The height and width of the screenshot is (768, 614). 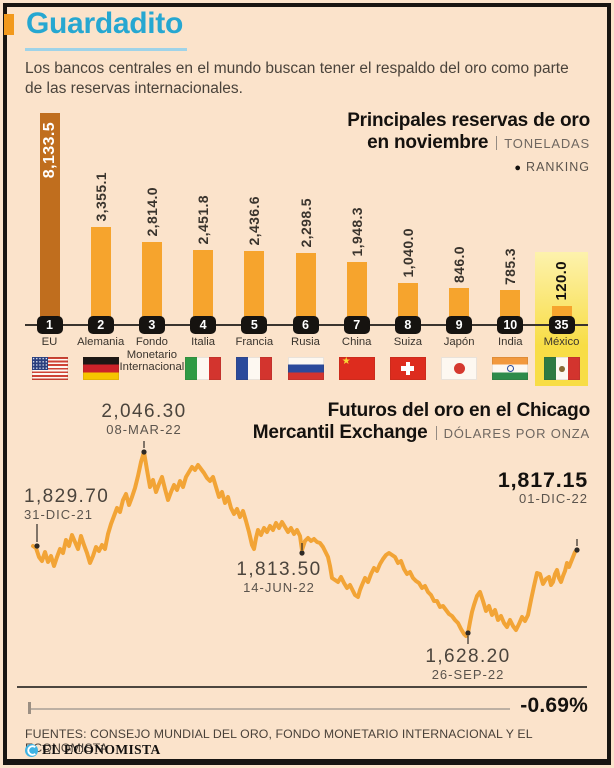 I want to click on annotation-date: 31-DIC-21, so click(x=58, y=514).